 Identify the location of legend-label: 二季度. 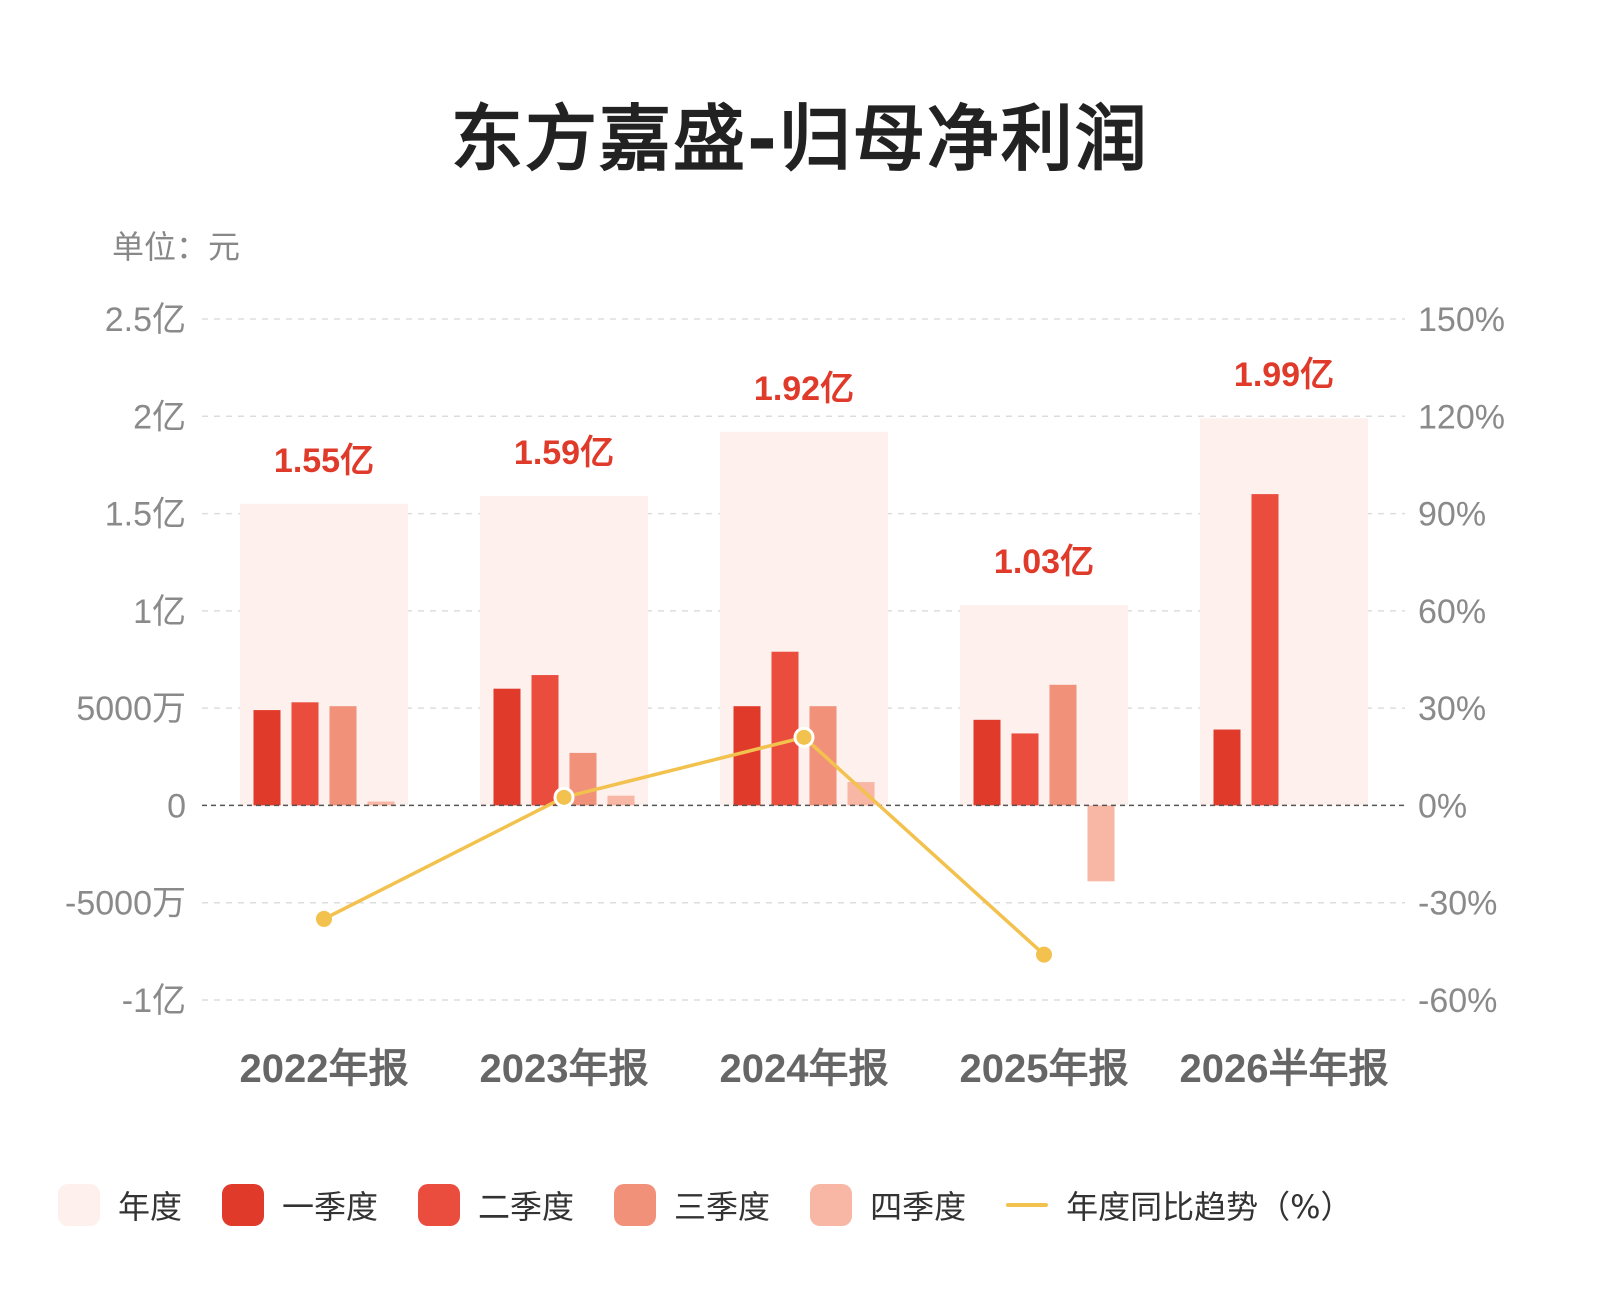
(526, 1207).